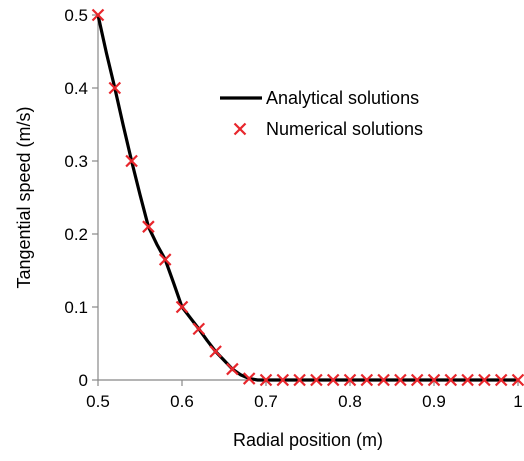 The width and height of the screenshot is (524, 461). What do you see at coordinates (344, 129) in the screenshot?
I see `legend-label-numerical: Numerical solutions` at bounding box center [344, 129].